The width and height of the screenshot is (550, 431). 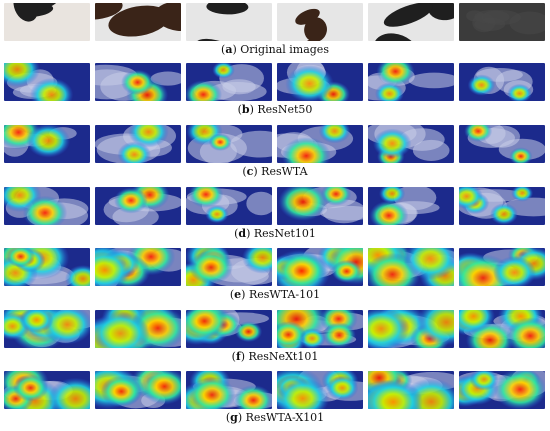 I want to click on caption-c: (c) ResWTA, so click(x=275, y=171).